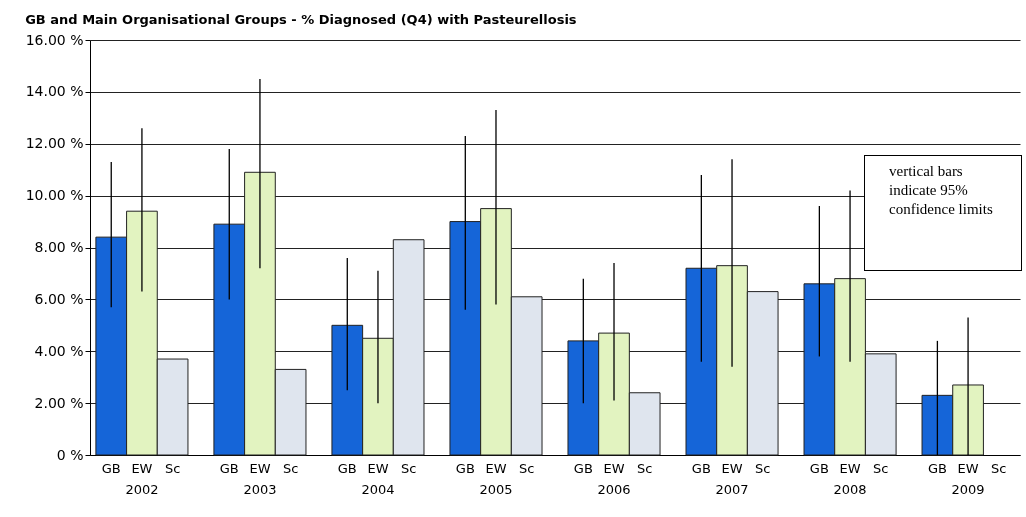  Describe the element at coordinates (54, 195) in the screenshot. I see `y-tick-label: 10.00 %` at that location.